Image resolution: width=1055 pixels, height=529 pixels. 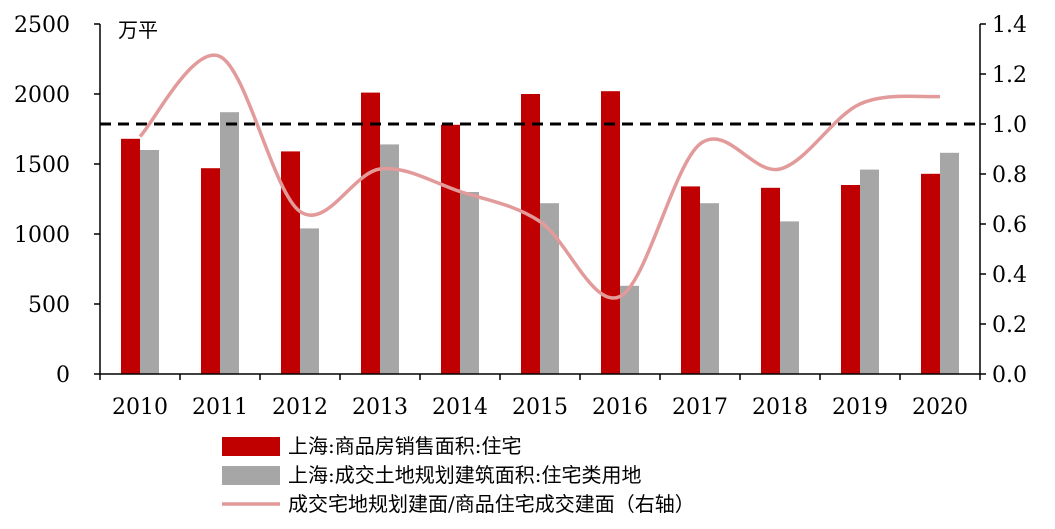 What do you see at coordinates (491, 504) in the screenshot?
I see `legend-label: 成交宅地规划建面/商品住宅成交建面（右轴）` at bounding box center [491, 504].